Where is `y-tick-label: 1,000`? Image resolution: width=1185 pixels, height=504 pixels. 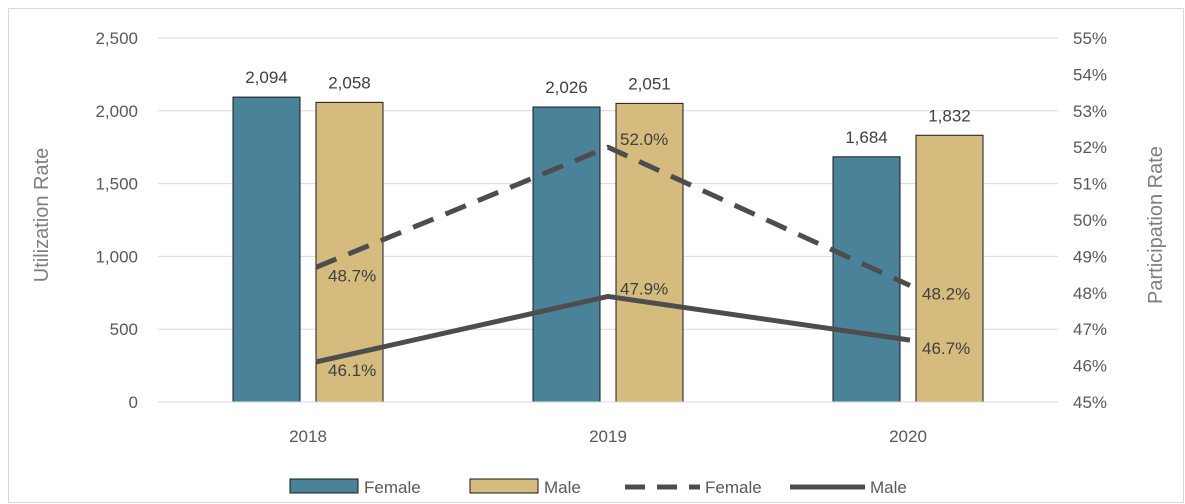
y-tick-label: 1,000 is located at coordinates (116, 256).